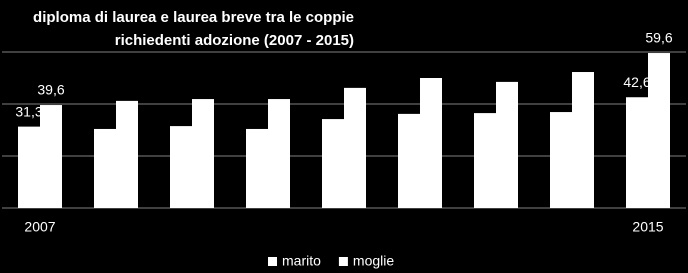 Image resolution: width=688 pixels, height=273 pixels. Describe the element at coordinates (50, 90) in the screenshot. I see `value-label: 39,6` at that location.